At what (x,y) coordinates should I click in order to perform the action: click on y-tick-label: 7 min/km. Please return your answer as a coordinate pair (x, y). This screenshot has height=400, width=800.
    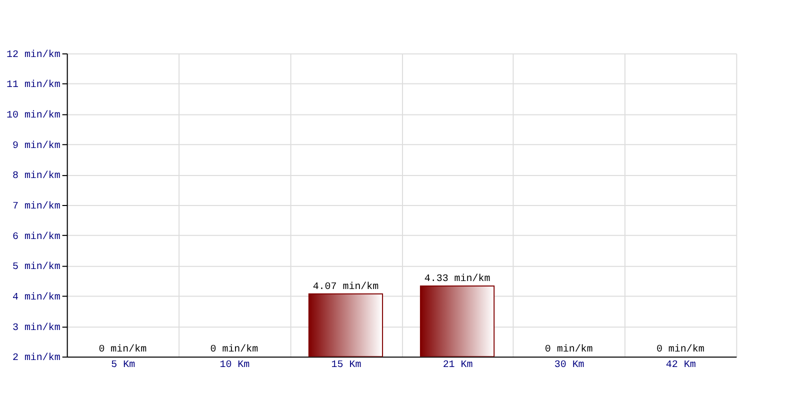
    Looking at the image, I should click on (36, 206).